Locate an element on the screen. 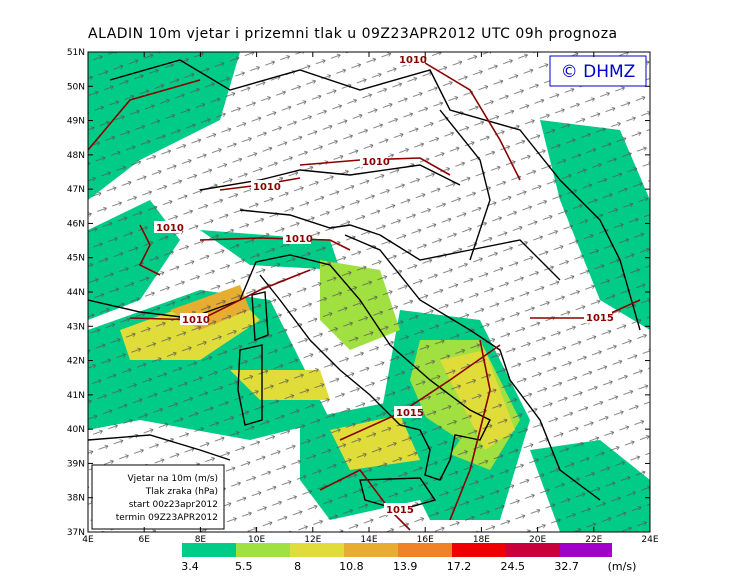  lat-label: 44N is located at coordinates (76, 293).